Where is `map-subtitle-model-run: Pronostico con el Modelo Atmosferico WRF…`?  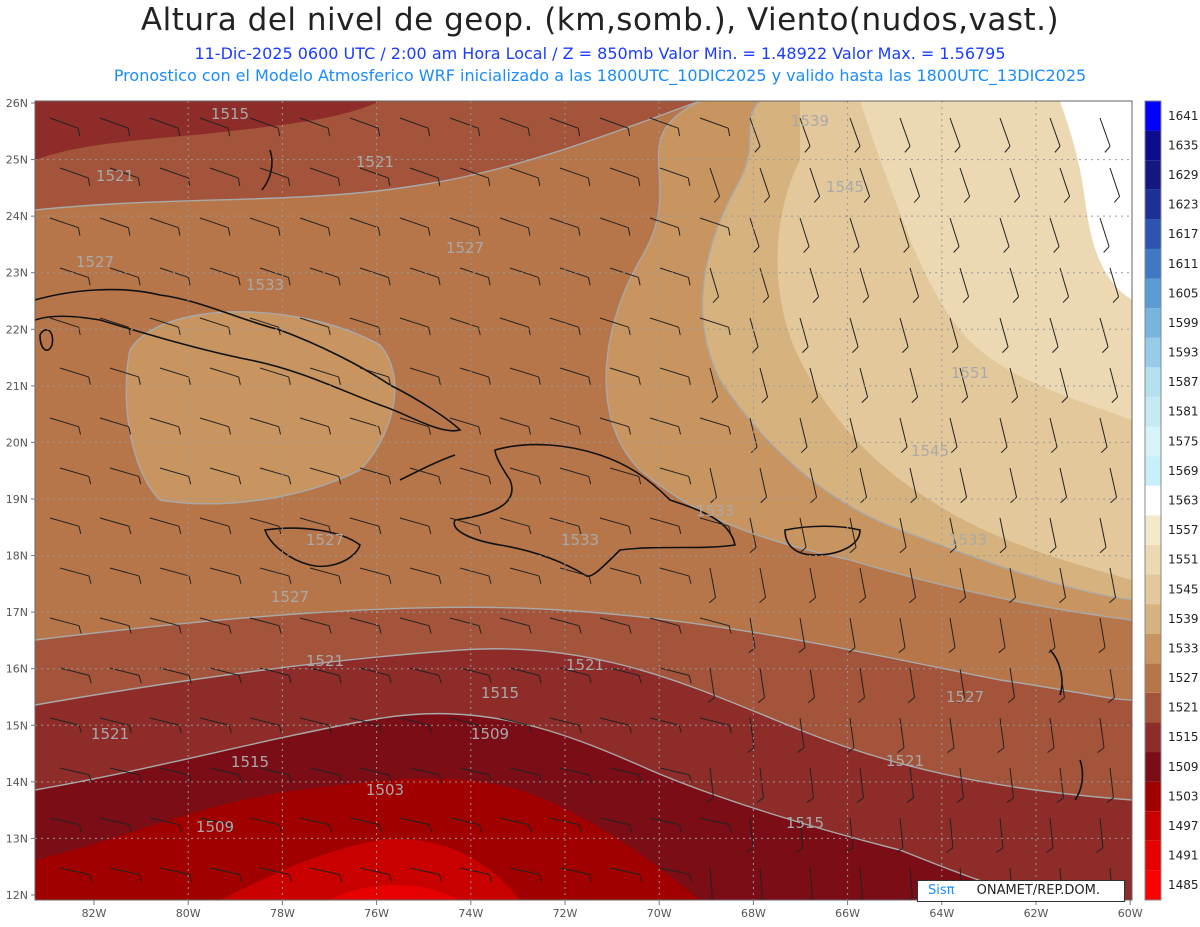
map-subtitle-model-run: Pronostico con el Modelo Atmosferico WRF… is located at coordinates (600, 75).